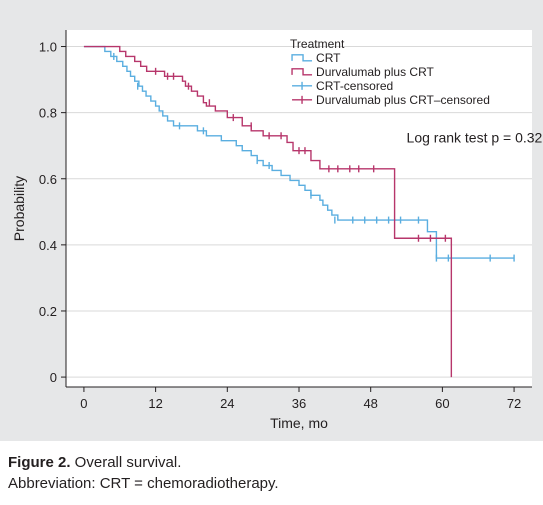  What do you see at coordinates (317, 44) in the screenshot?
I see `legend-title: Treatment` at bounding box center [317, 44].